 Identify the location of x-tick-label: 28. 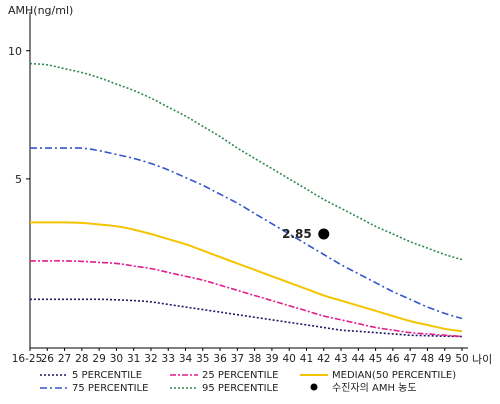
(81, 359).